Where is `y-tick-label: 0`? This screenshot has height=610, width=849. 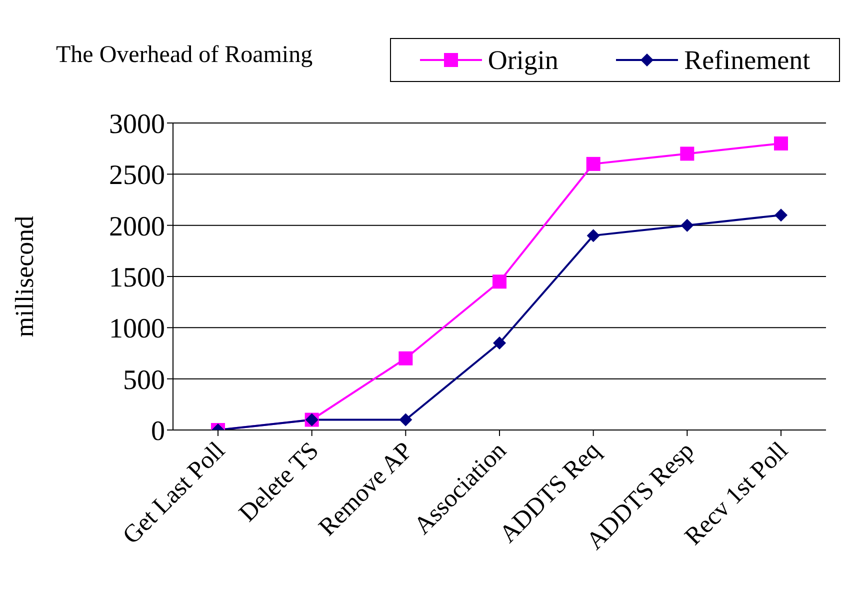
y-tick-label: 0 is located at coordinates (158, 431).